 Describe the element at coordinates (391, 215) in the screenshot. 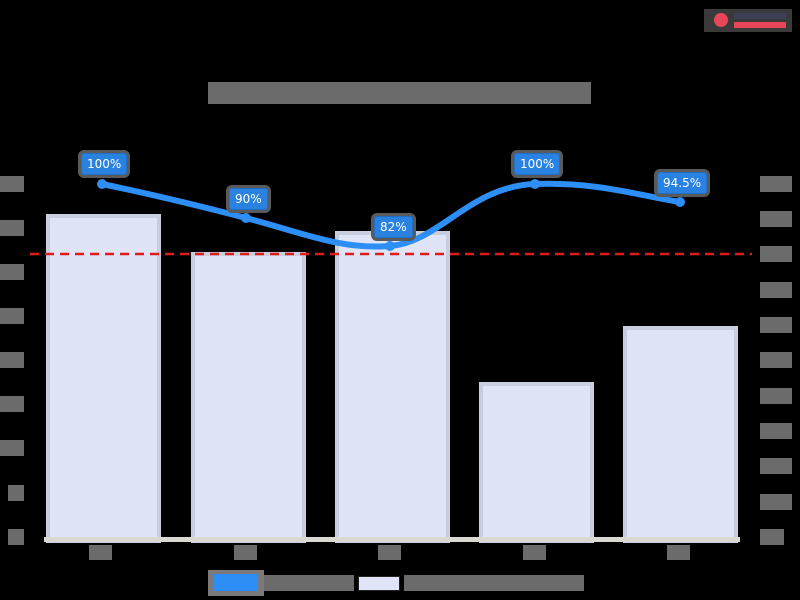

I see `line-markers` at that location.